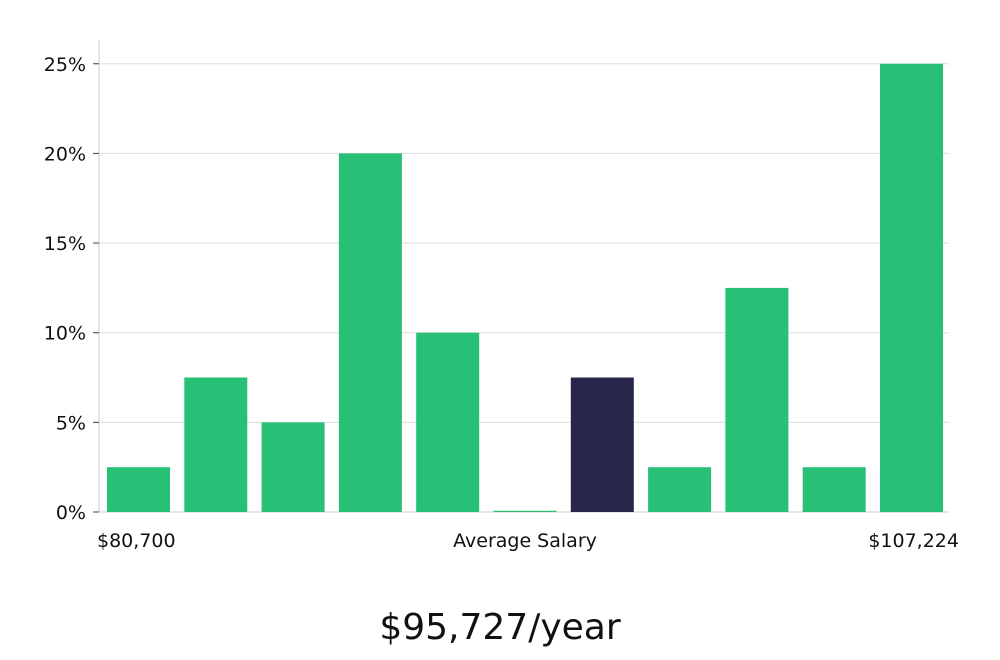 This screenshot has width=1000, height=660. Describe the element at coordinates (65, 334) in the screenshot. I see `y-tick-label: 10%` at that location.